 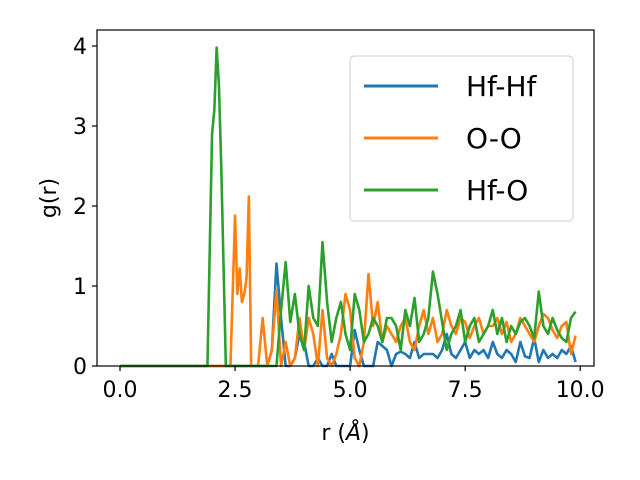 I want to click on y-tick-label: 4, so click(x=80, y=47).